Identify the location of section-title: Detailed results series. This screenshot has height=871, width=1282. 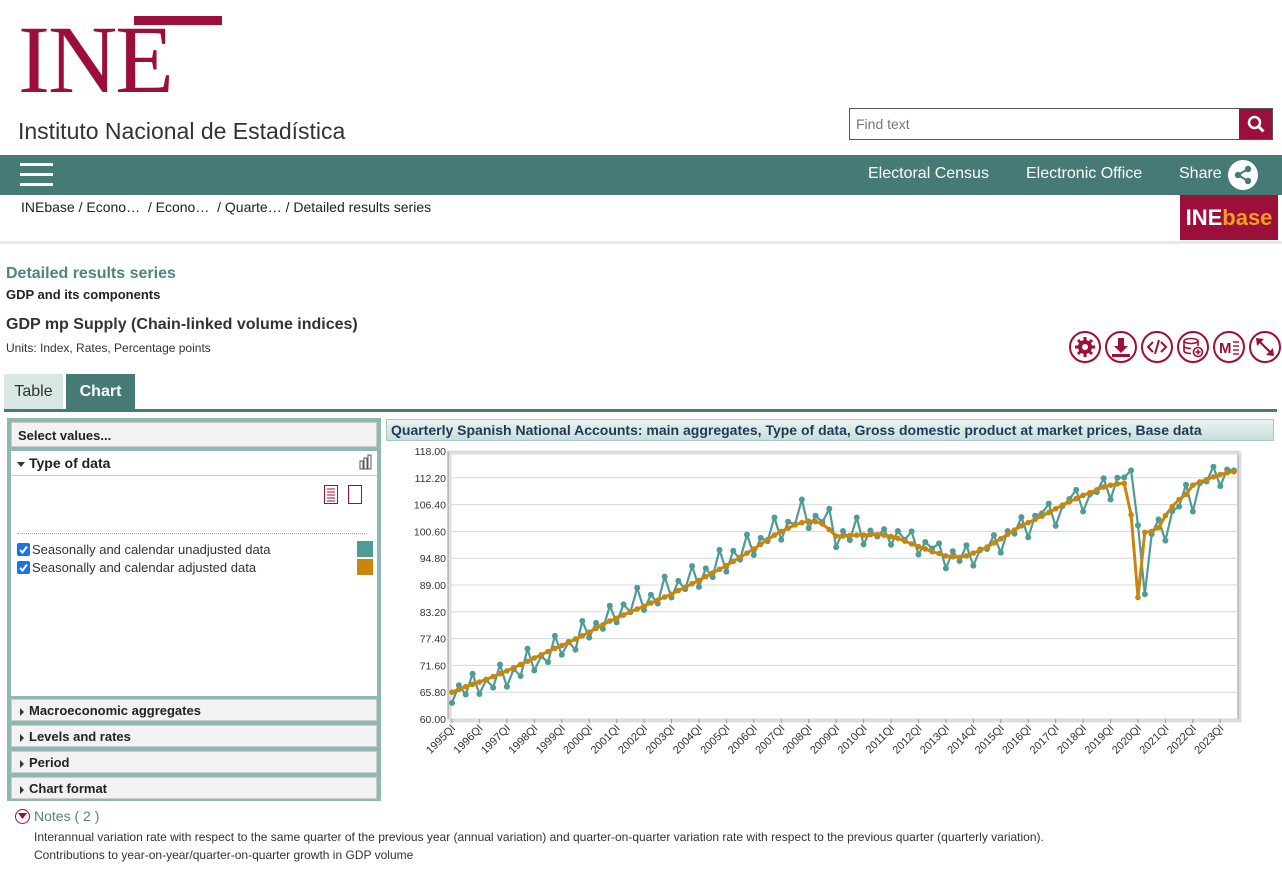
(91, 273).